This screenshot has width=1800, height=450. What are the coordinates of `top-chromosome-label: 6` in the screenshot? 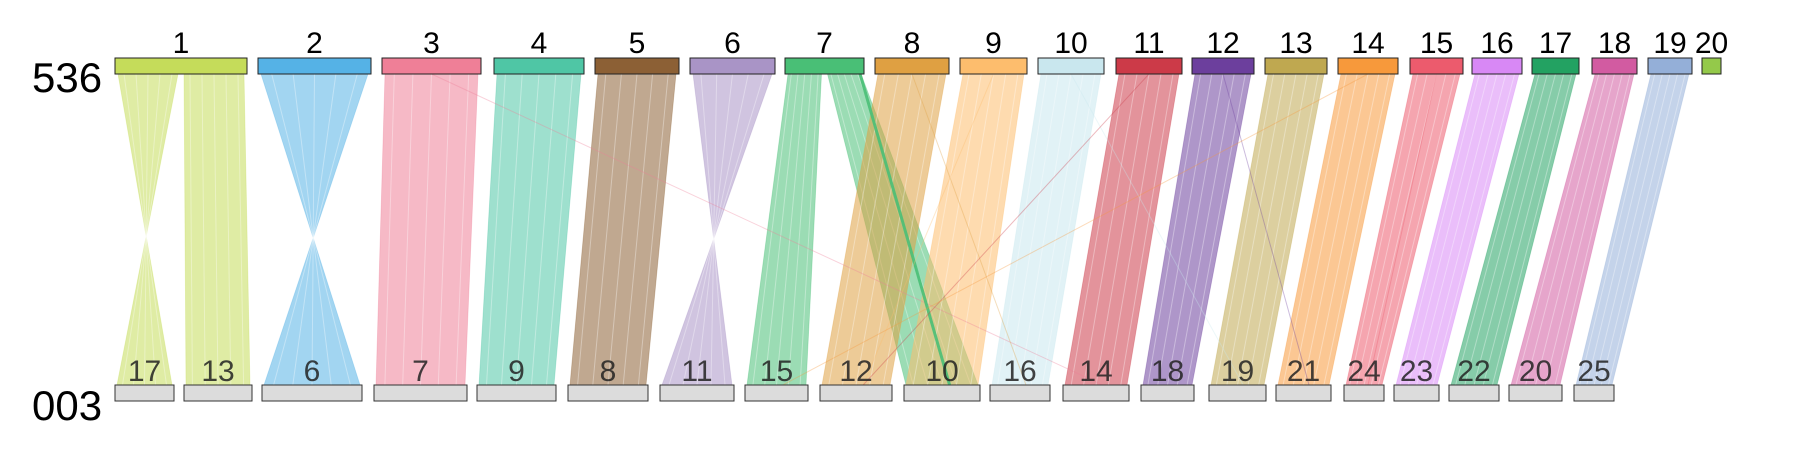 It's located at (732, 43).